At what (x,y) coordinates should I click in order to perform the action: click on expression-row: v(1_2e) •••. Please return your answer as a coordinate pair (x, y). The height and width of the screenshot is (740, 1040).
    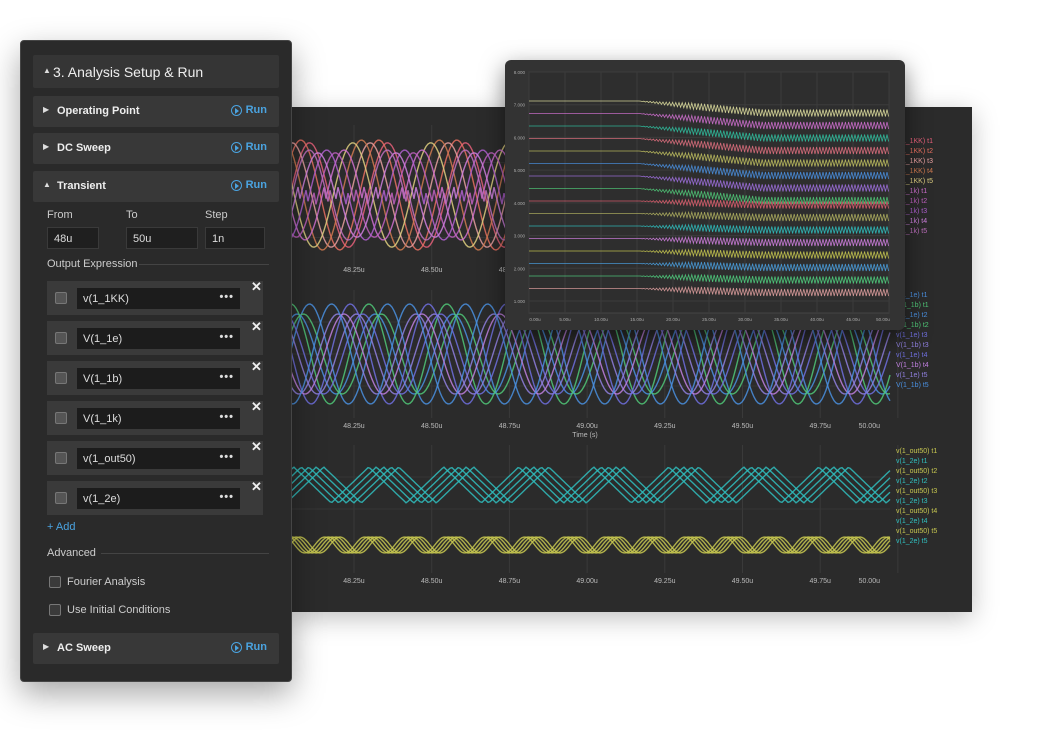
    Looking at the image, I should click on (155, 498).